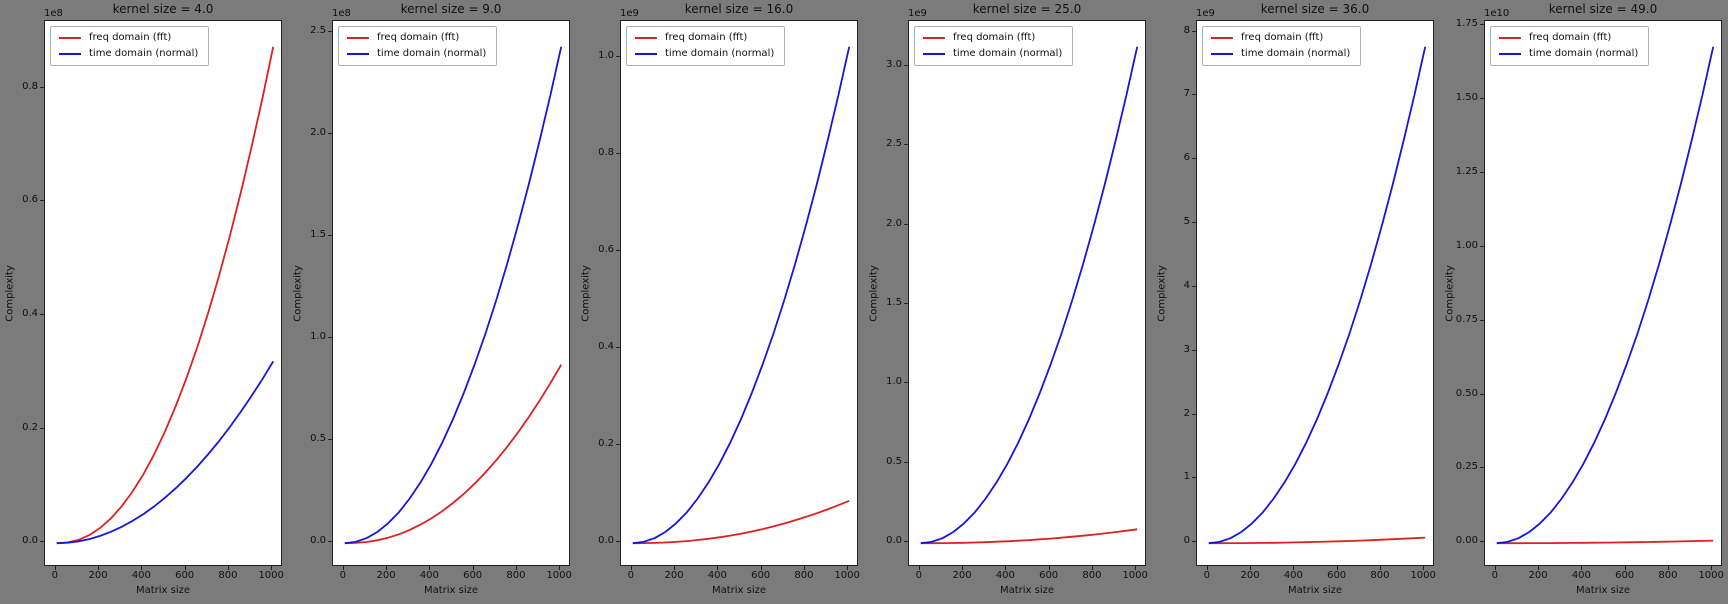 The width and height of the screenshot is (1728, 604). I want to click on y-tick-label: 0.50, so click(1466, 393).